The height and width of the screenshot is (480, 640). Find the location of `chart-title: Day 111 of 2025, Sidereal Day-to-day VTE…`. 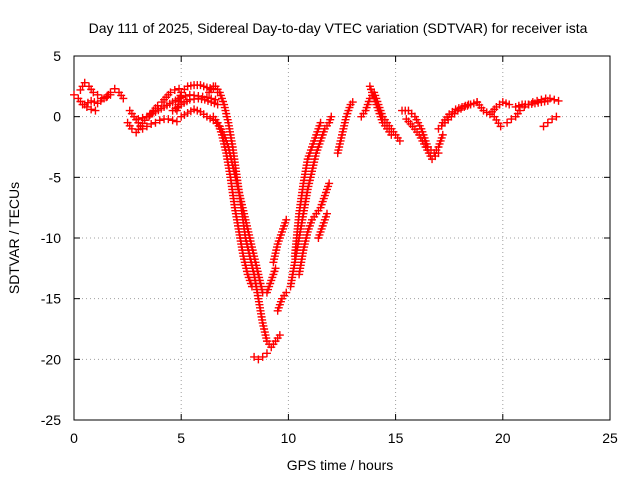

chart-title: Day 111 of 2025, Sidereal Day-to-day VTE… is located at coordinates (338, 28).